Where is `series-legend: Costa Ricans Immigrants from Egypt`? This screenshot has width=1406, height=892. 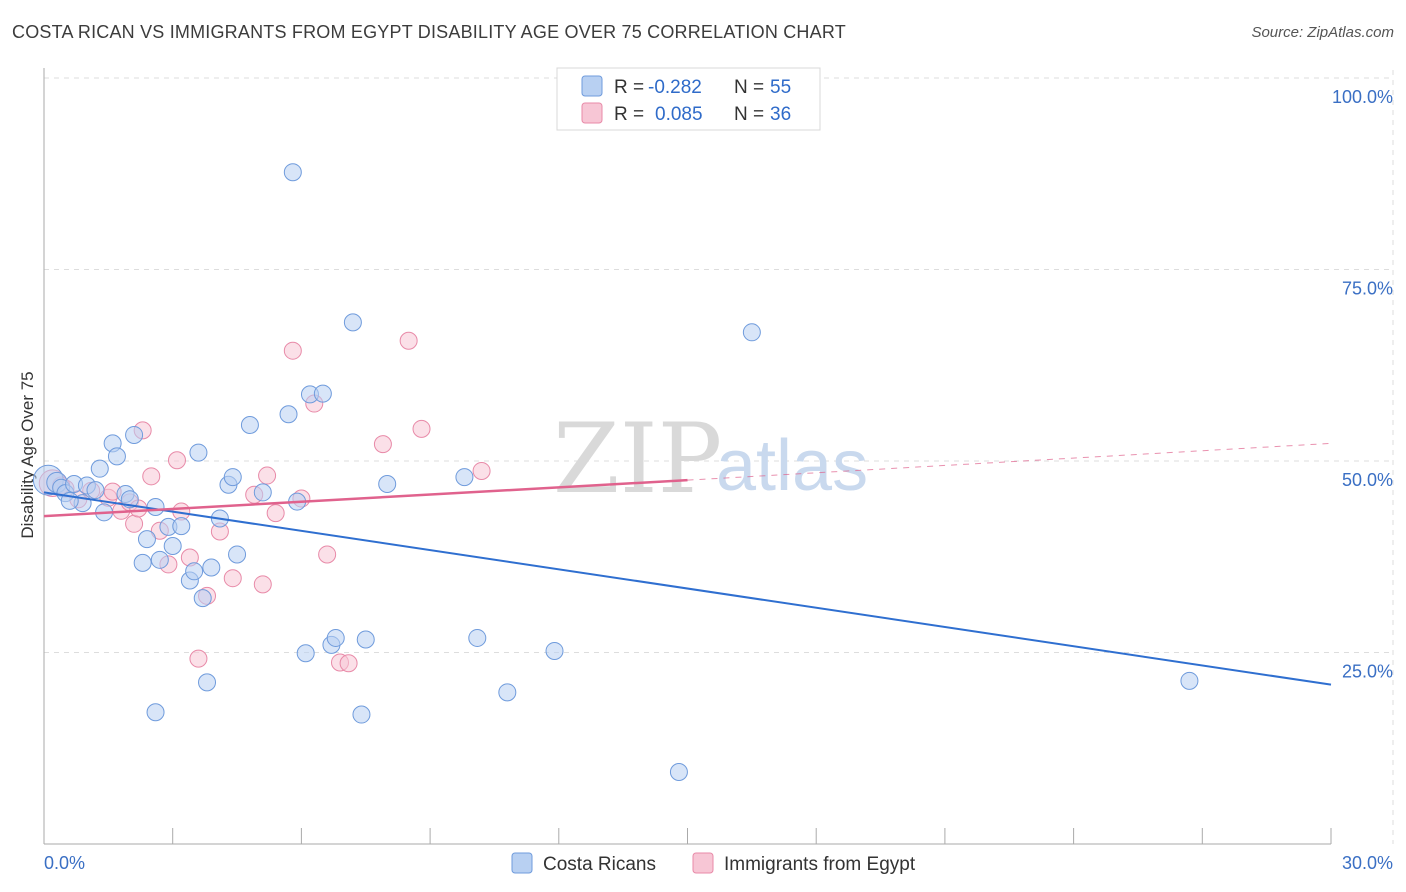 series-legend: Costa Ricans Immigrants from Egypt is located at coordinates (713, 863).